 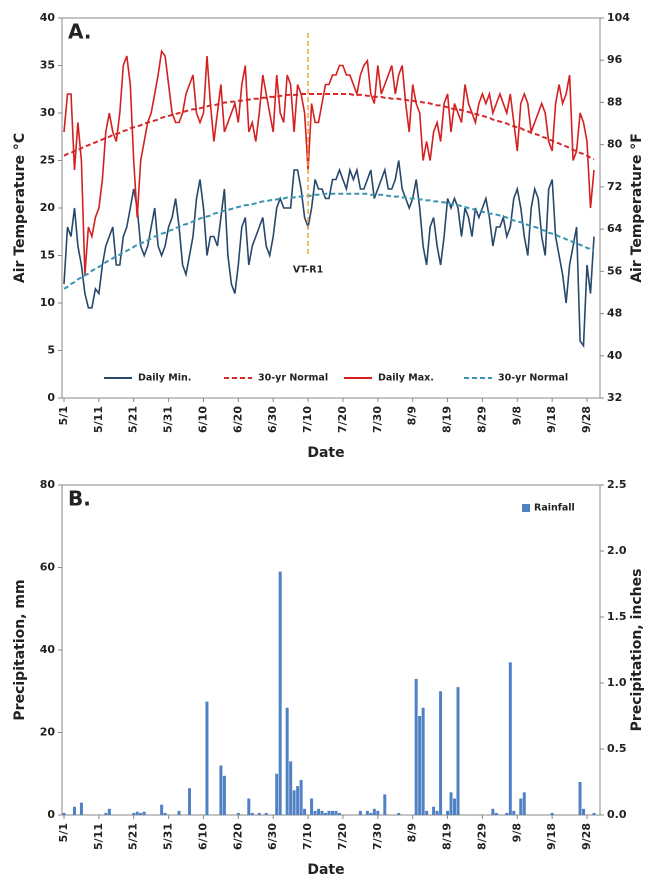 I want to click on y2-tick-label: 64, so click(x=615, y=228).